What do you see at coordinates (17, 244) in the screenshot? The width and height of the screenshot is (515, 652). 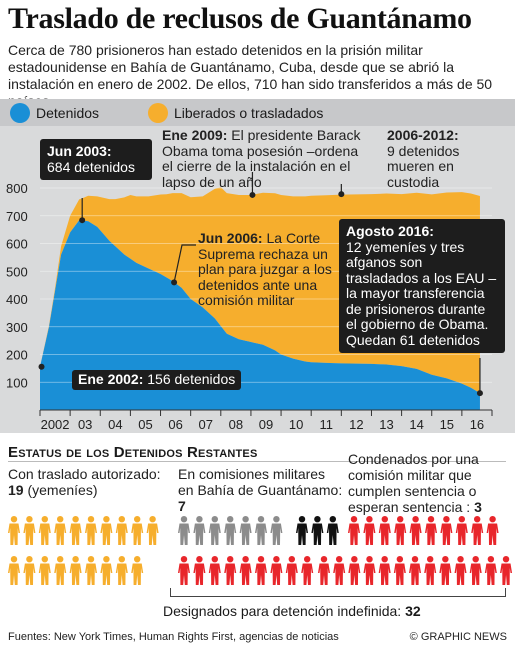 I see `y-tick-label: 600` at bounding box center [17, 244].